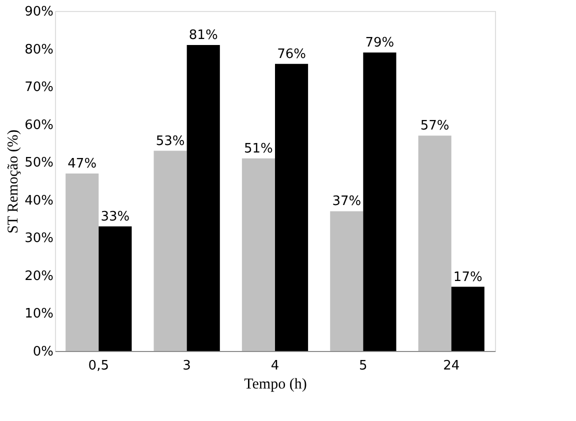  Describe the element at coordinates (39, 50) in the screenshot. I see `y-tick-label: 80%` at that location.